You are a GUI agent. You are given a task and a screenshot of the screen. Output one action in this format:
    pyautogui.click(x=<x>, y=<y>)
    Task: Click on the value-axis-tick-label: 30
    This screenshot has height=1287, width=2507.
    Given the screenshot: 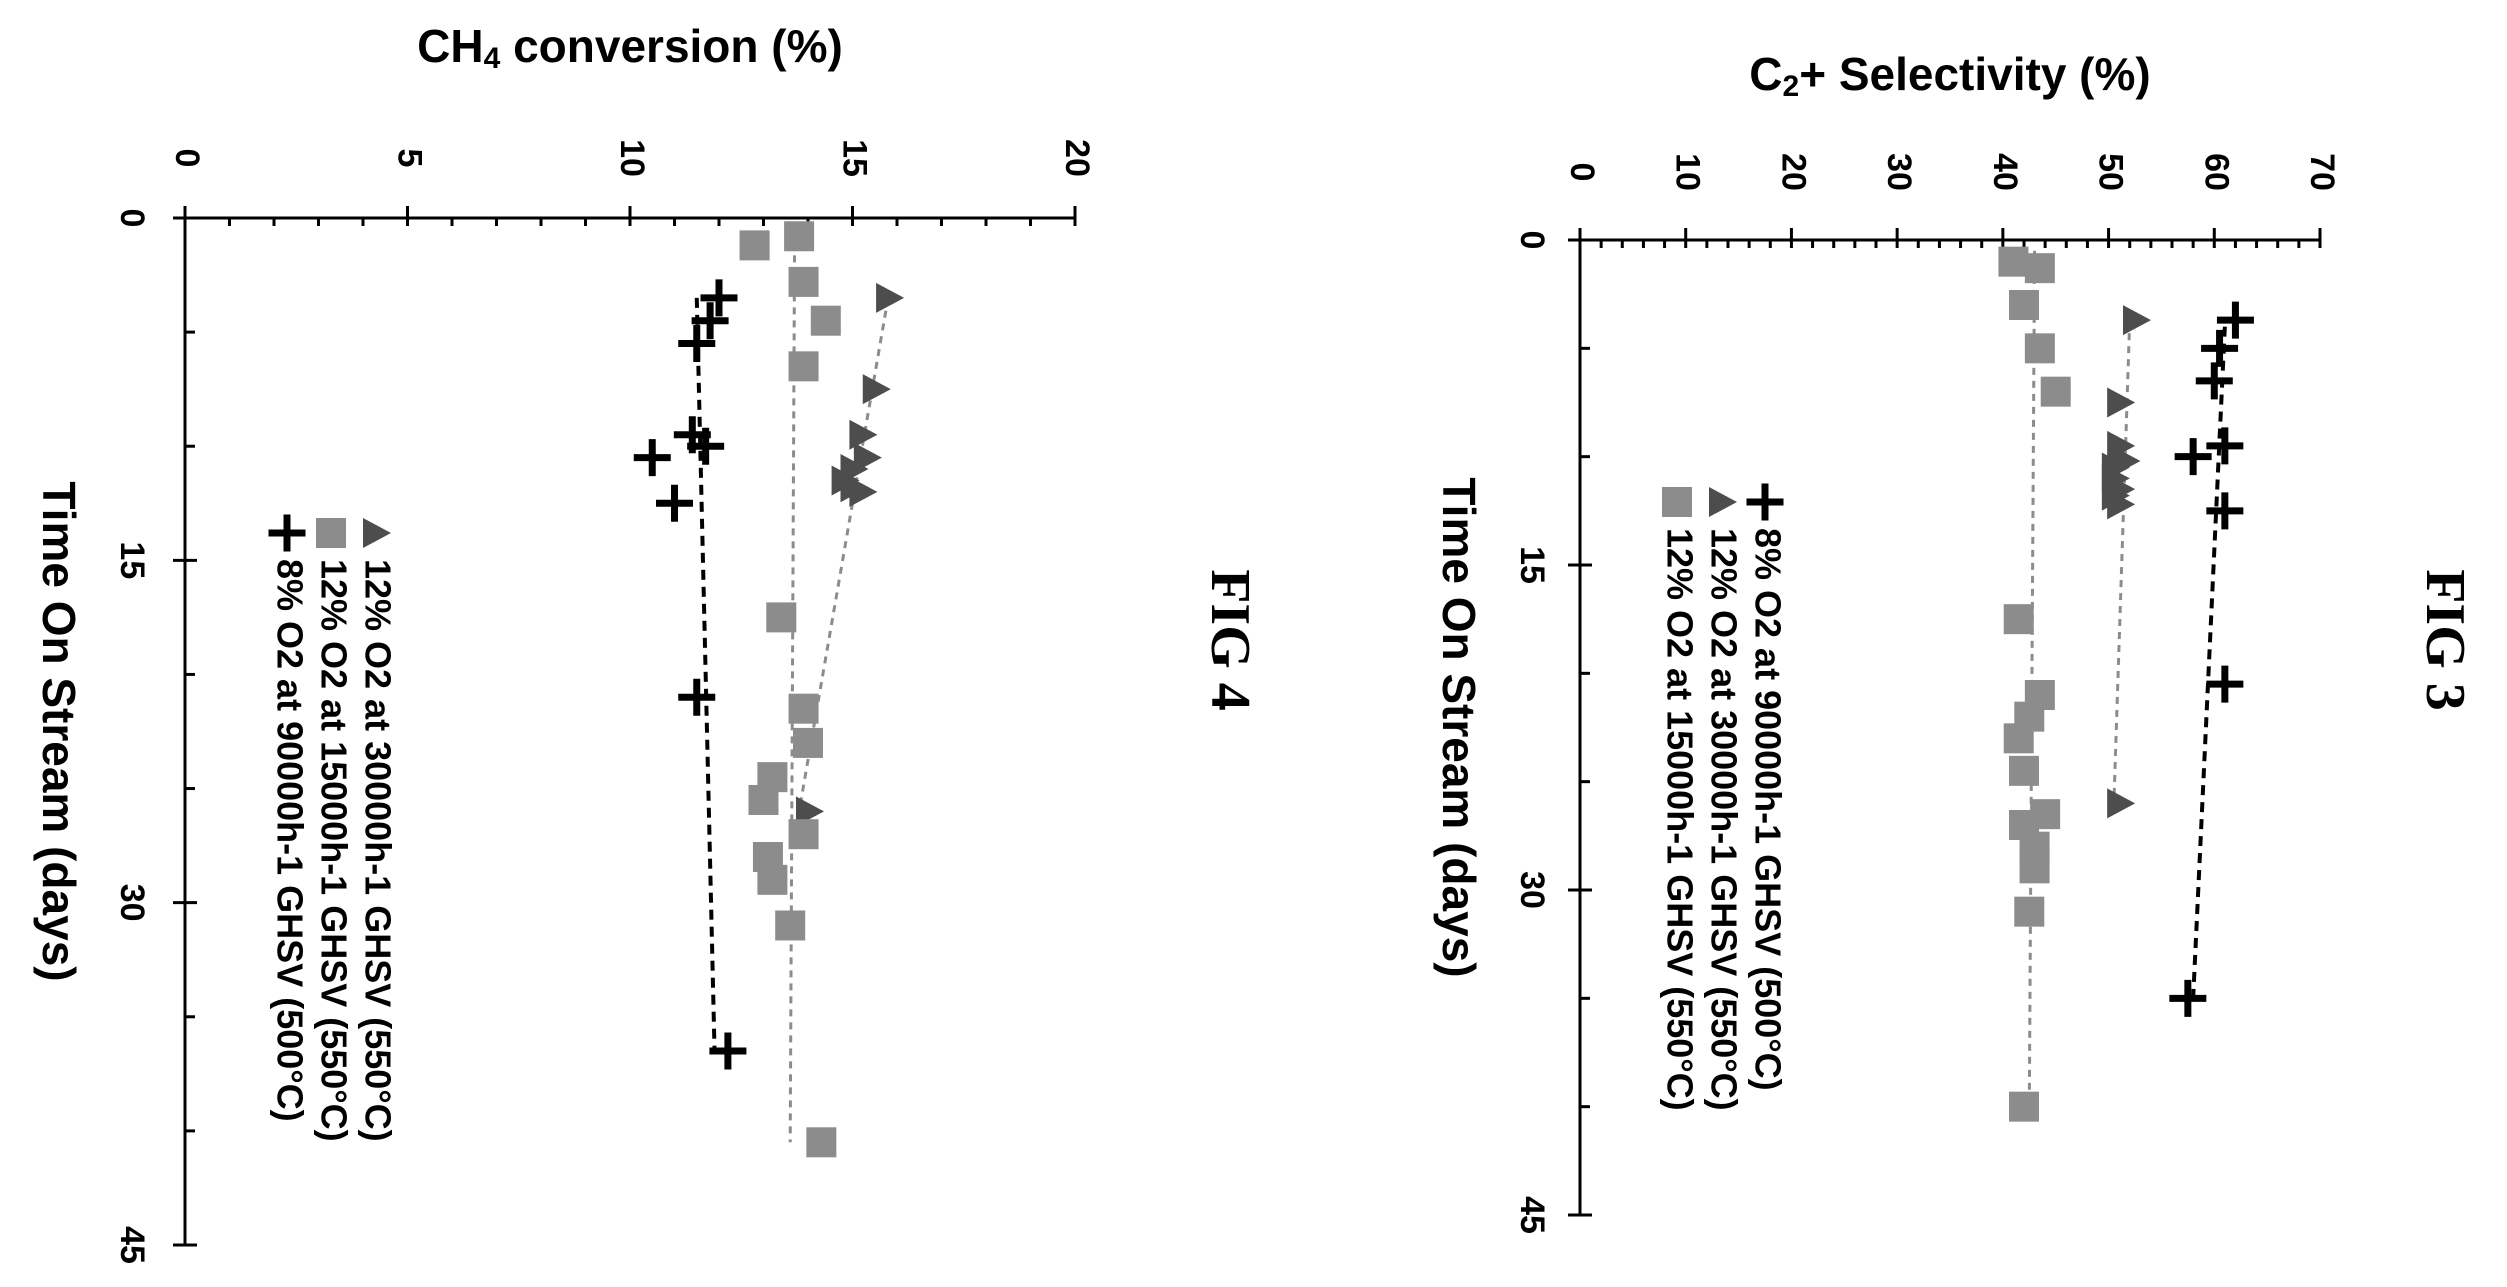 What is the action you would take?
    pyautogui.click(x=1899, y=172)
    